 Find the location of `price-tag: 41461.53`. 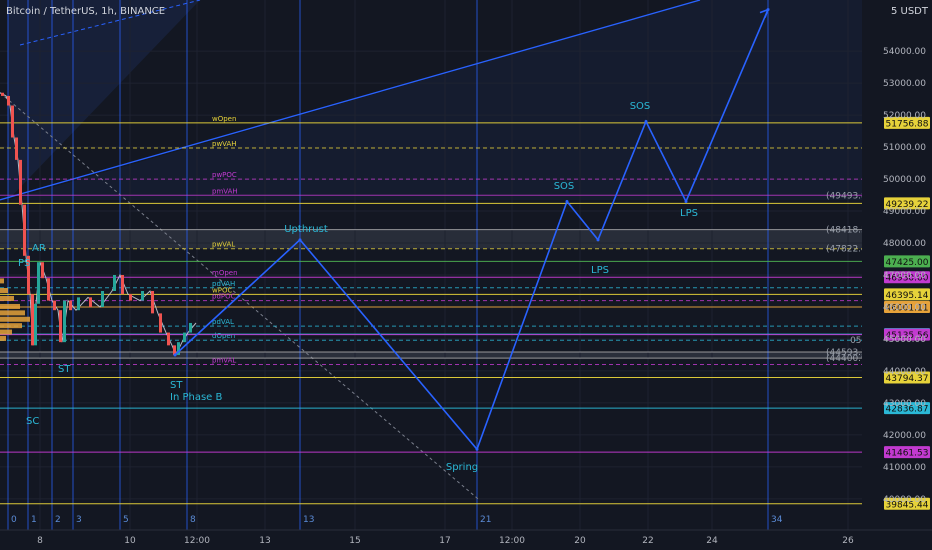

price-tag: 41461.53 is located at coordinates (907, 452).